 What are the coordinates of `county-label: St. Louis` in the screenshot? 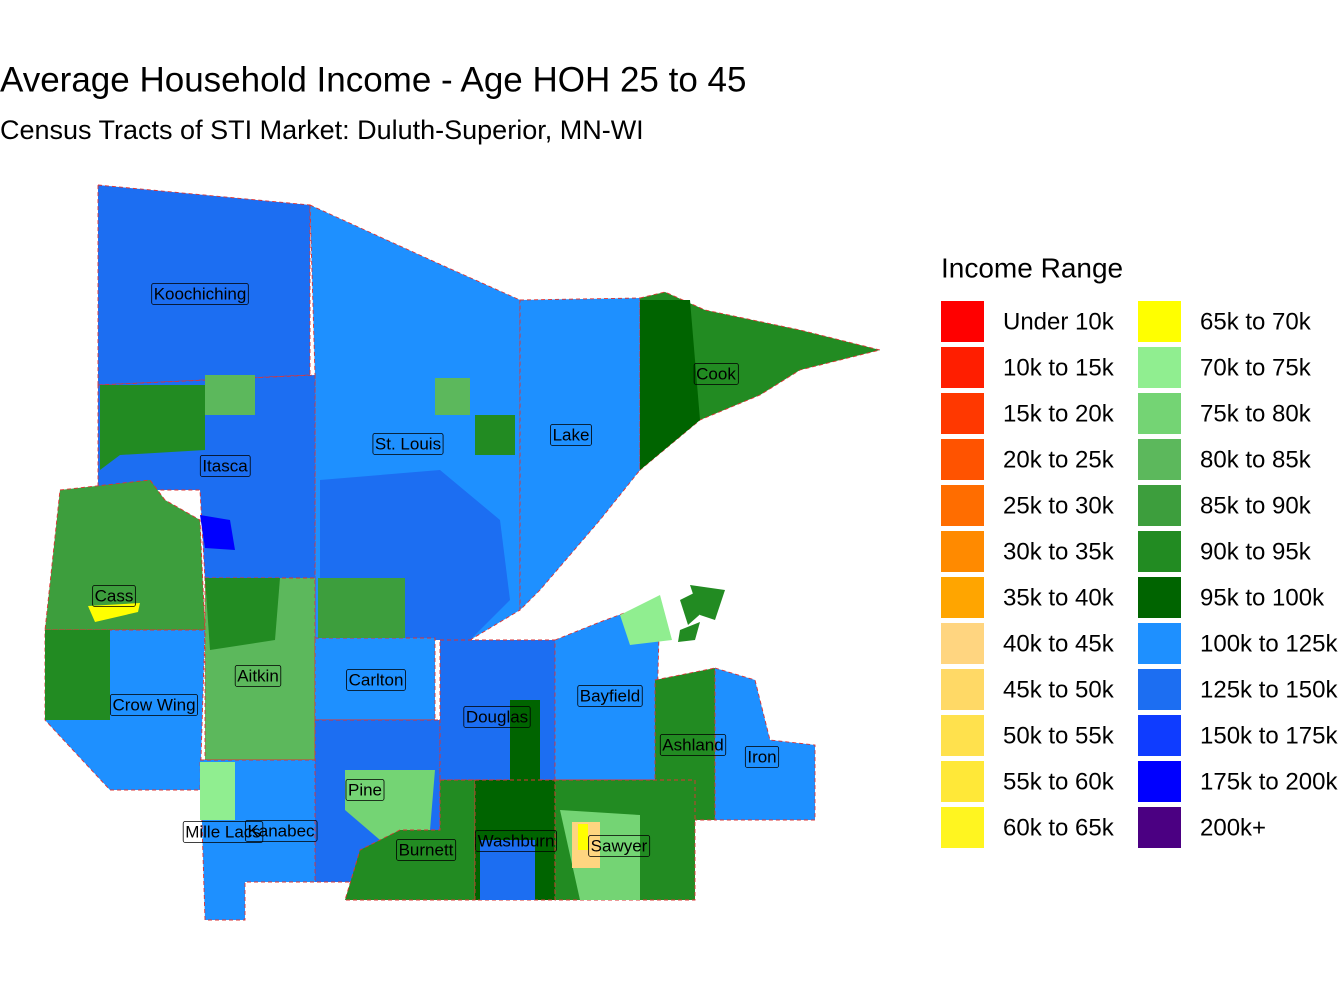 It's located at (408, 443).